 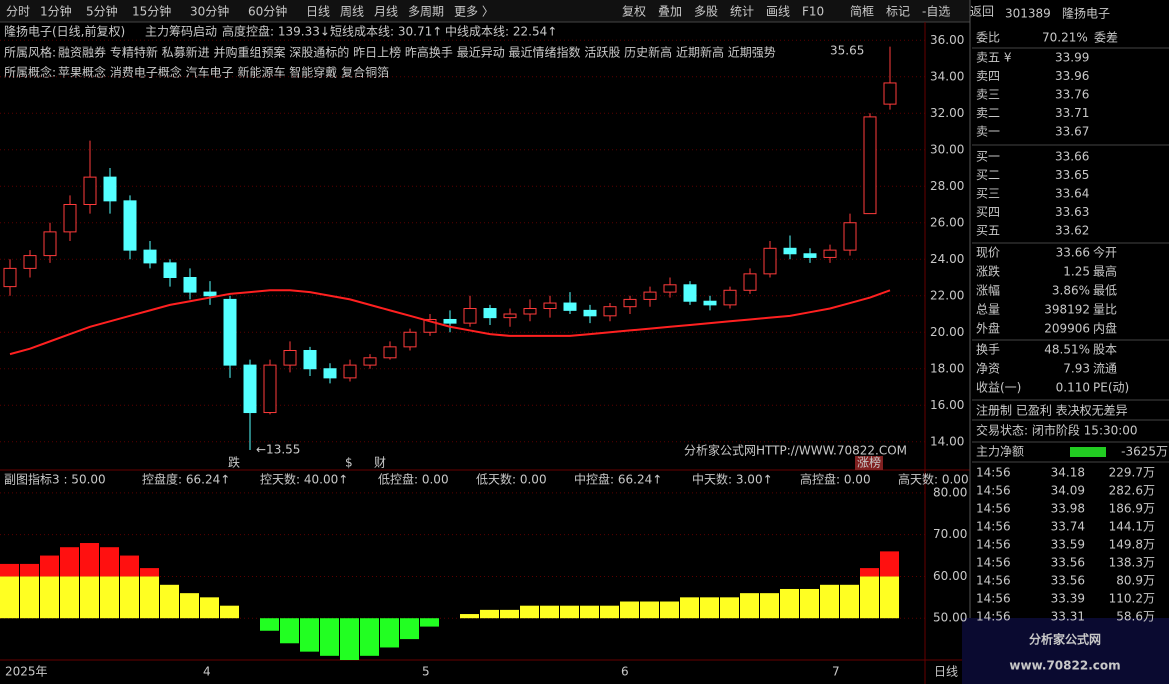 I want to click on toolbar-button: 30分钟, so click(x=209, y=11).